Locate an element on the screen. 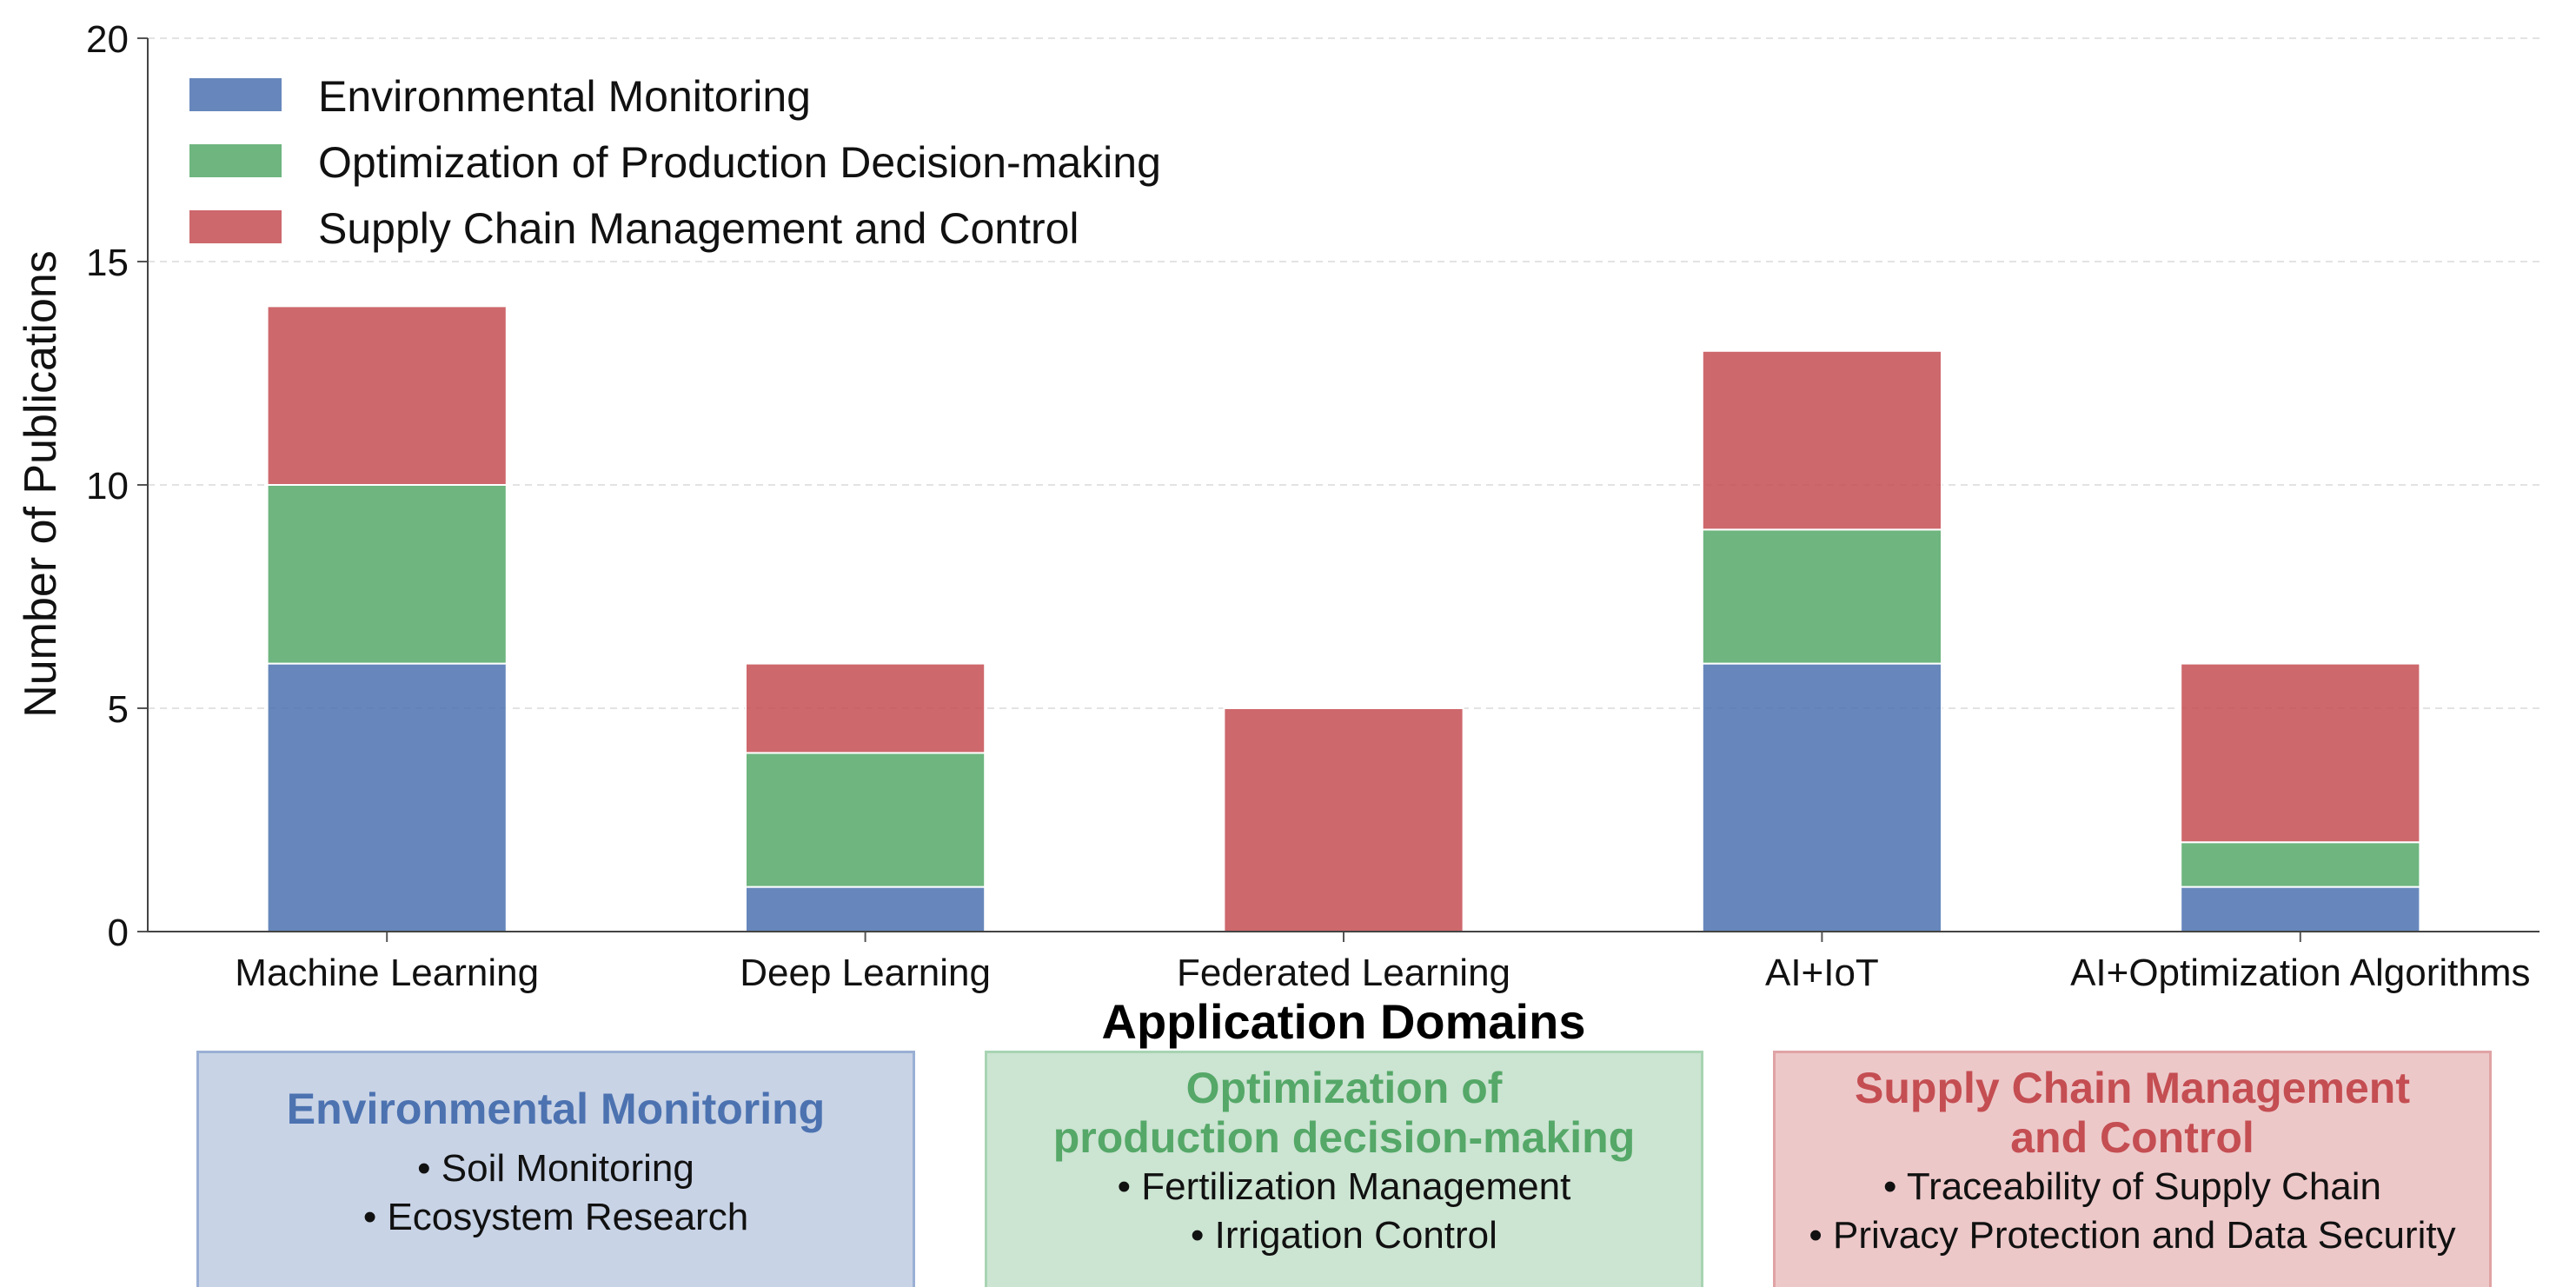 This screenshot has height=1287, width=2576. x-tick-label: Deep Learning is located at coordinates (866, 973).